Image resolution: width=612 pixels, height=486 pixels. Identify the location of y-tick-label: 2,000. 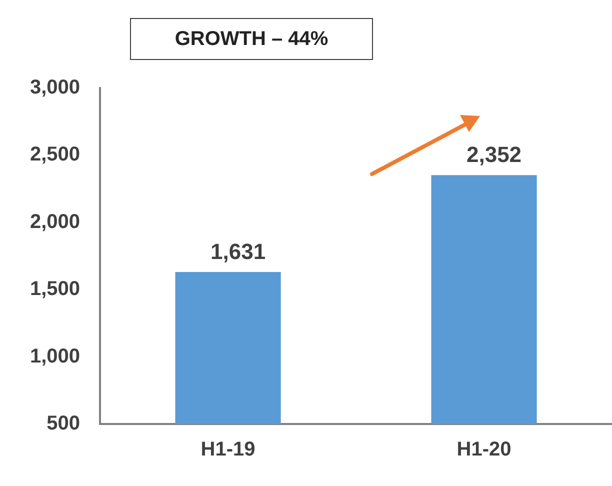
(55, 221).